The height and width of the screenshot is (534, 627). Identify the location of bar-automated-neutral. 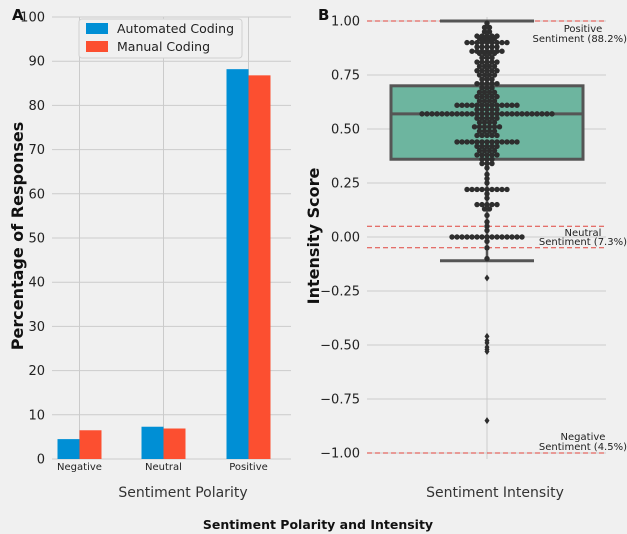
(152, 442).